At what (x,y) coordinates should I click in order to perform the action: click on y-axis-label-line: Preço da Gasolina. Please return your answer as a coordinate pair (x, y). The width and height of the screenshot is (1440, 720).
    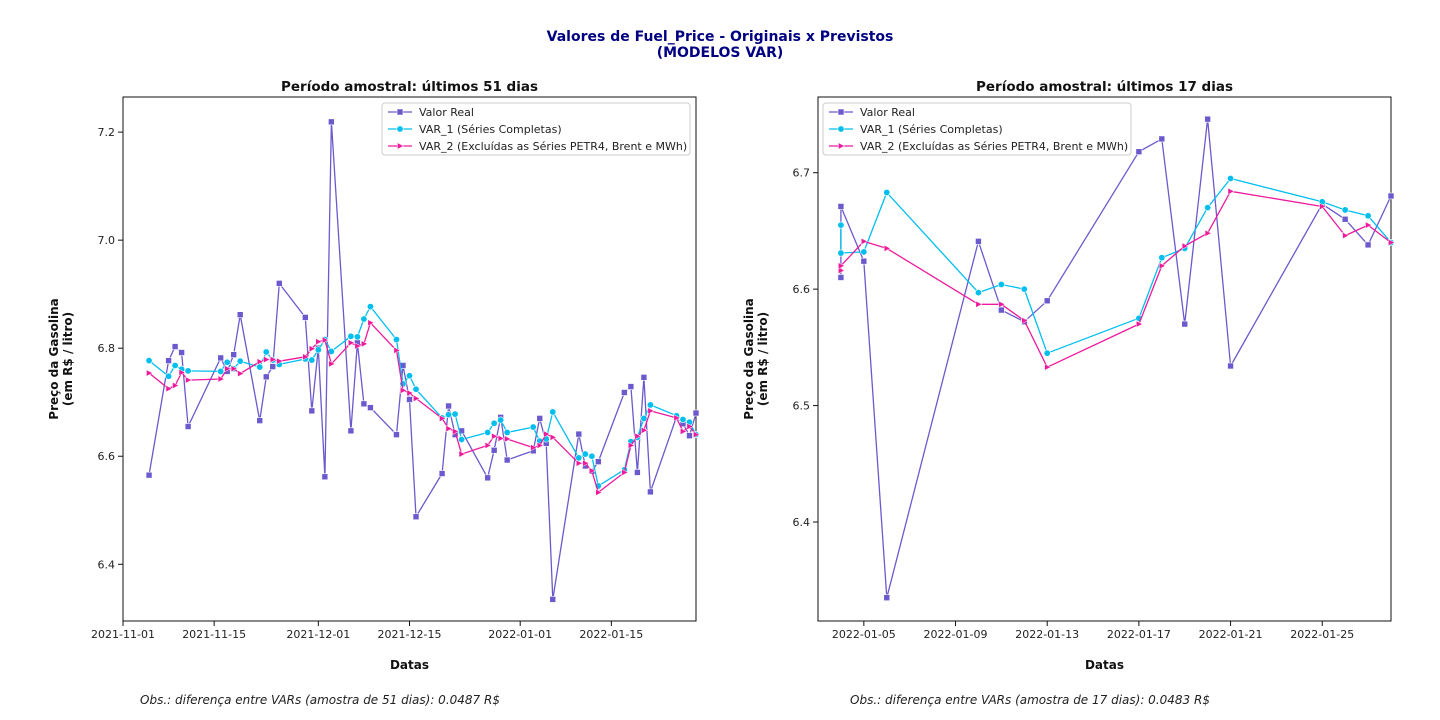
    Looking at the image, I should click on (749, 358).